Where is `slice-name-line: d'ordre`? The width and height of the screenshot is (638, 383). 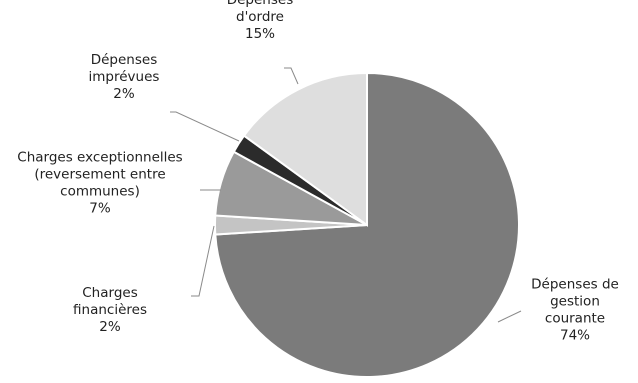 slice-name-line: d'ordre is located at coordinates (260, 17).